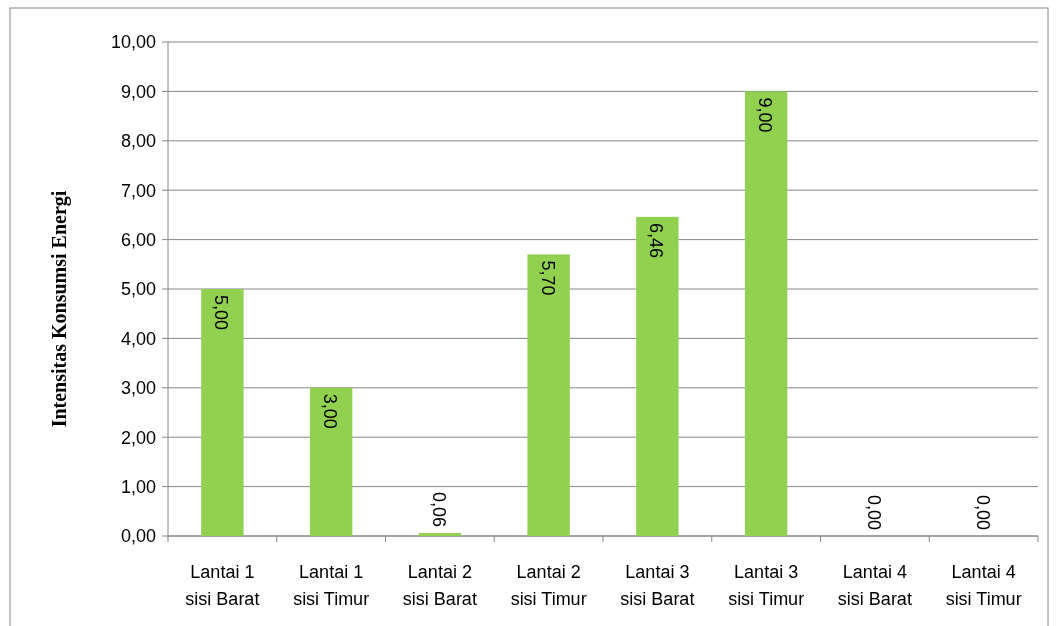  I want to click on x-tick-label: Lantai 1 sisi Barat, so click(222, 585).